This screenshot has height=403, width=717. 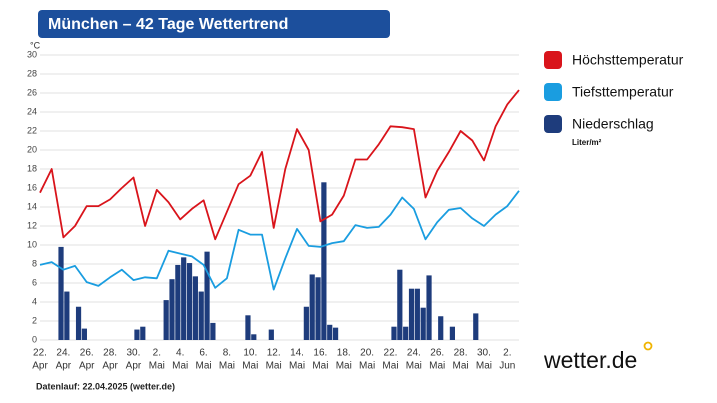 What do you see at coordinates (227, 353) in the screenshot?
I see `x-tick-label: 8.` at bounding box center [227, 353].